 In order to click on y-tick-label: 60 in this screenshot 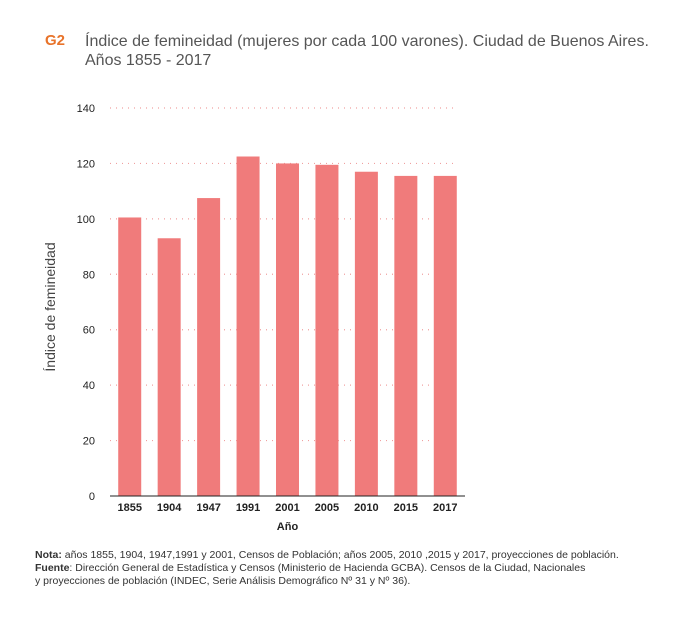, I will do `click(89, 331)`.